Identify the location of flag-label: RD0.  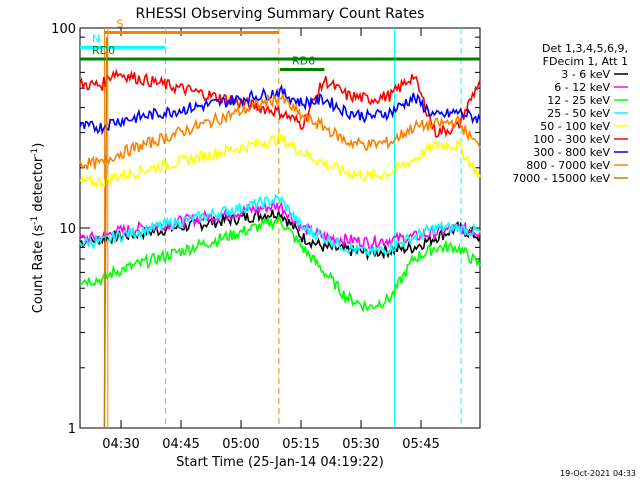
(103, 50).